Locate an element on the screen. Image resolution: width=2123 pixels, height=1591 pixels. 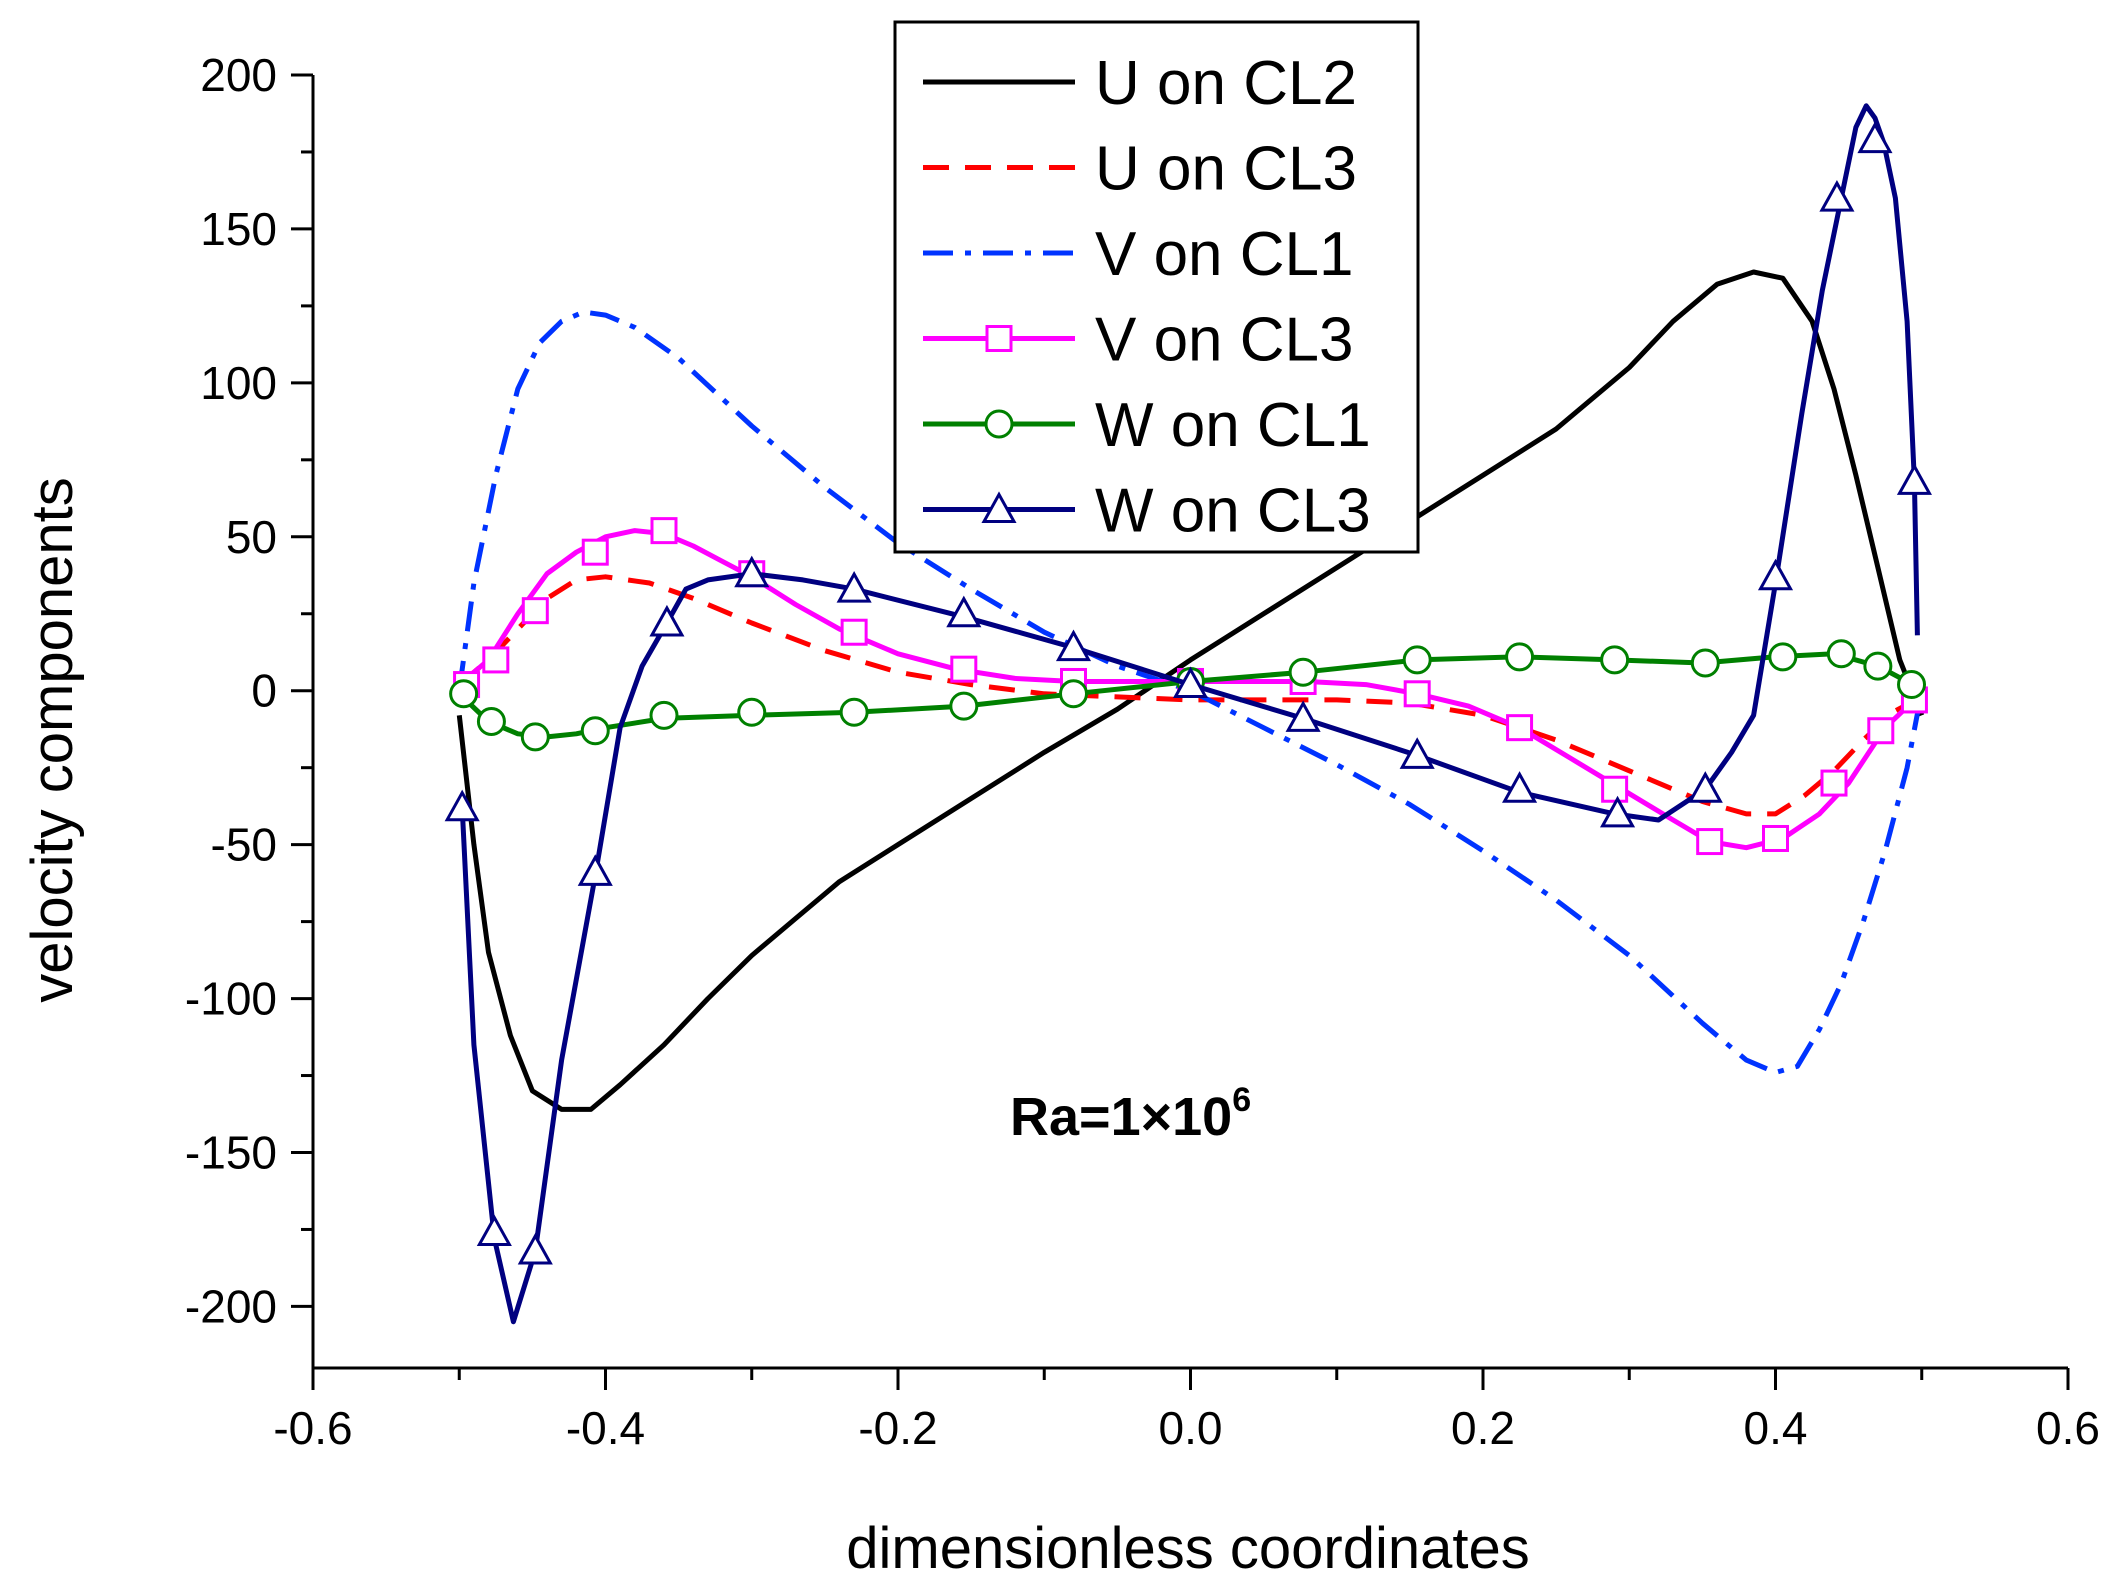
series-u-on-cl3 is located at coordinates (1190, 695).